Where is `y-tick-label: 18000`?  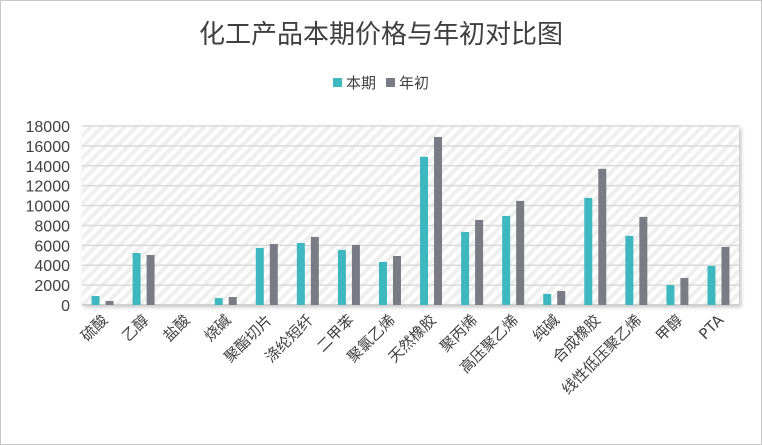 y-tick-label: 18000 is located at coordinates (48, 127).